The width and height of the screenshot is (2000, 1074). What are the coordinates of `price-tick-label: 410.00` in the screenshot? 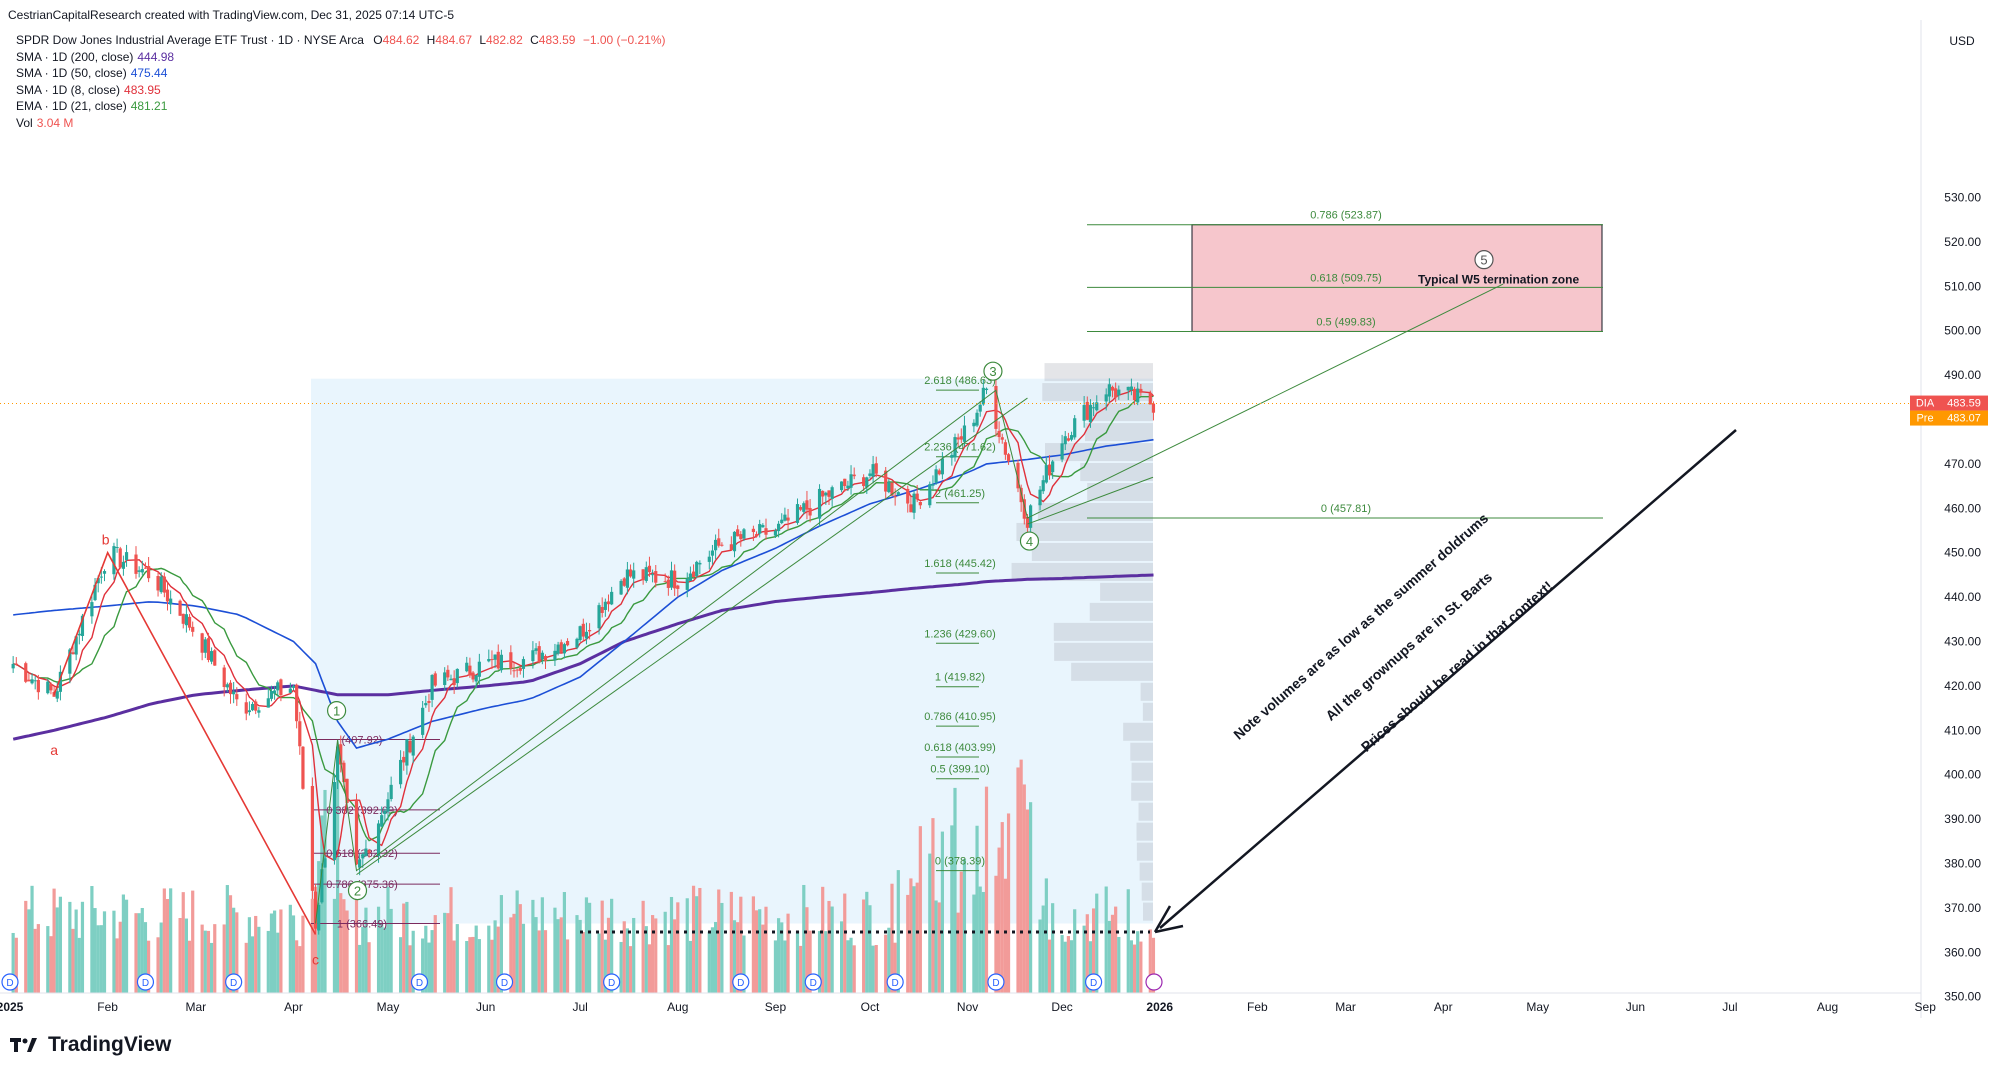 It's located at (1962, 730).